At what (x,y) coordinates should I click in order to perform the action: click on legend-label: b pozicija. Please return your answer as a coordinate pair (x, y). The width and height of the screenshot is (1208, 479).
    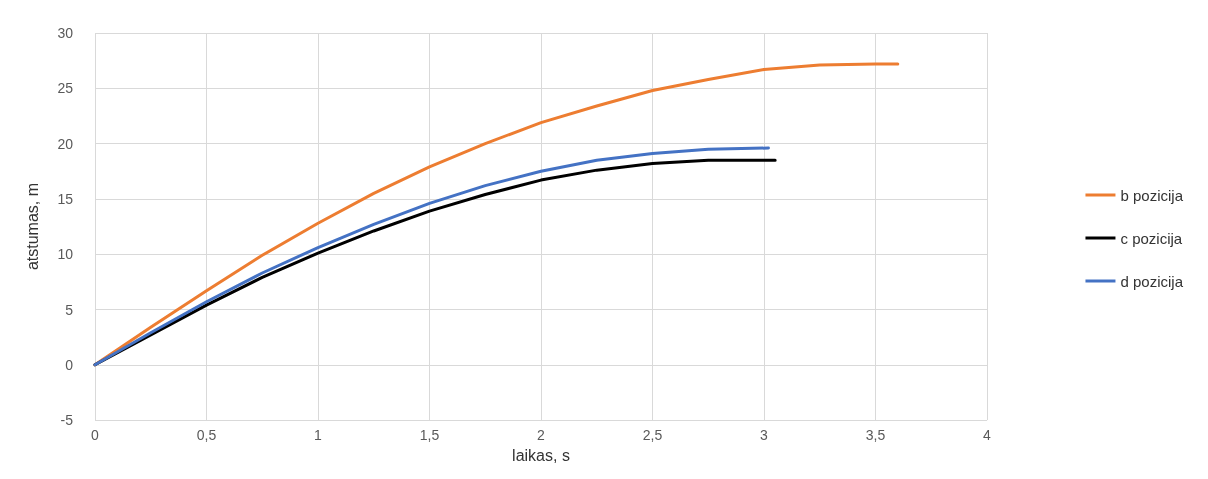
    Looking at the image, I should click on (1152, 195).